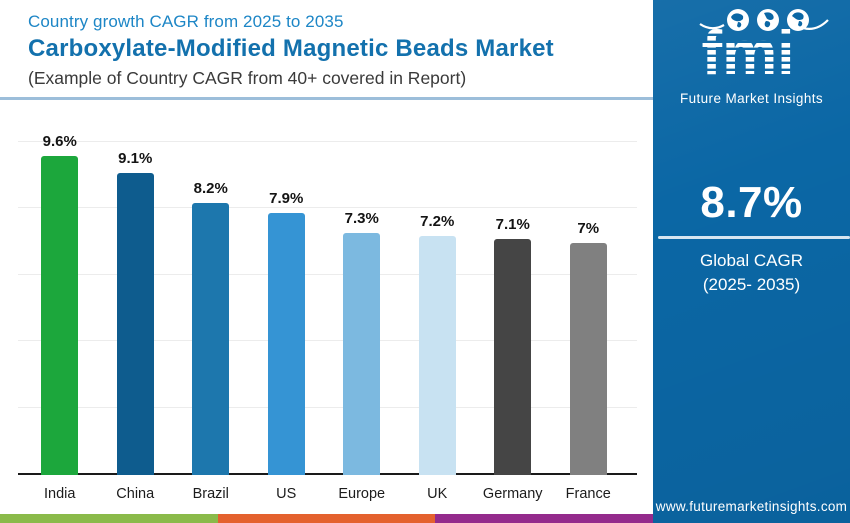  Describe the element at coordinates (751, 284) in the screenshot. I see `stat-label-line2: (2025- 2035)` at that location.